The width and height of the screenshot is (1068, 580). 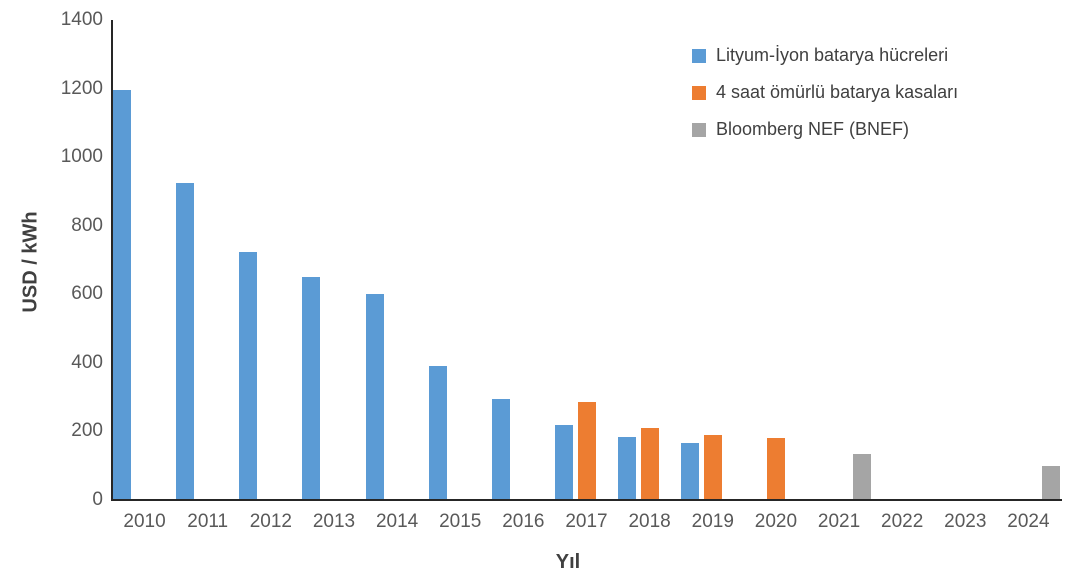 I want to click on y-tick-label: 1200, so click(x=81, y=88).